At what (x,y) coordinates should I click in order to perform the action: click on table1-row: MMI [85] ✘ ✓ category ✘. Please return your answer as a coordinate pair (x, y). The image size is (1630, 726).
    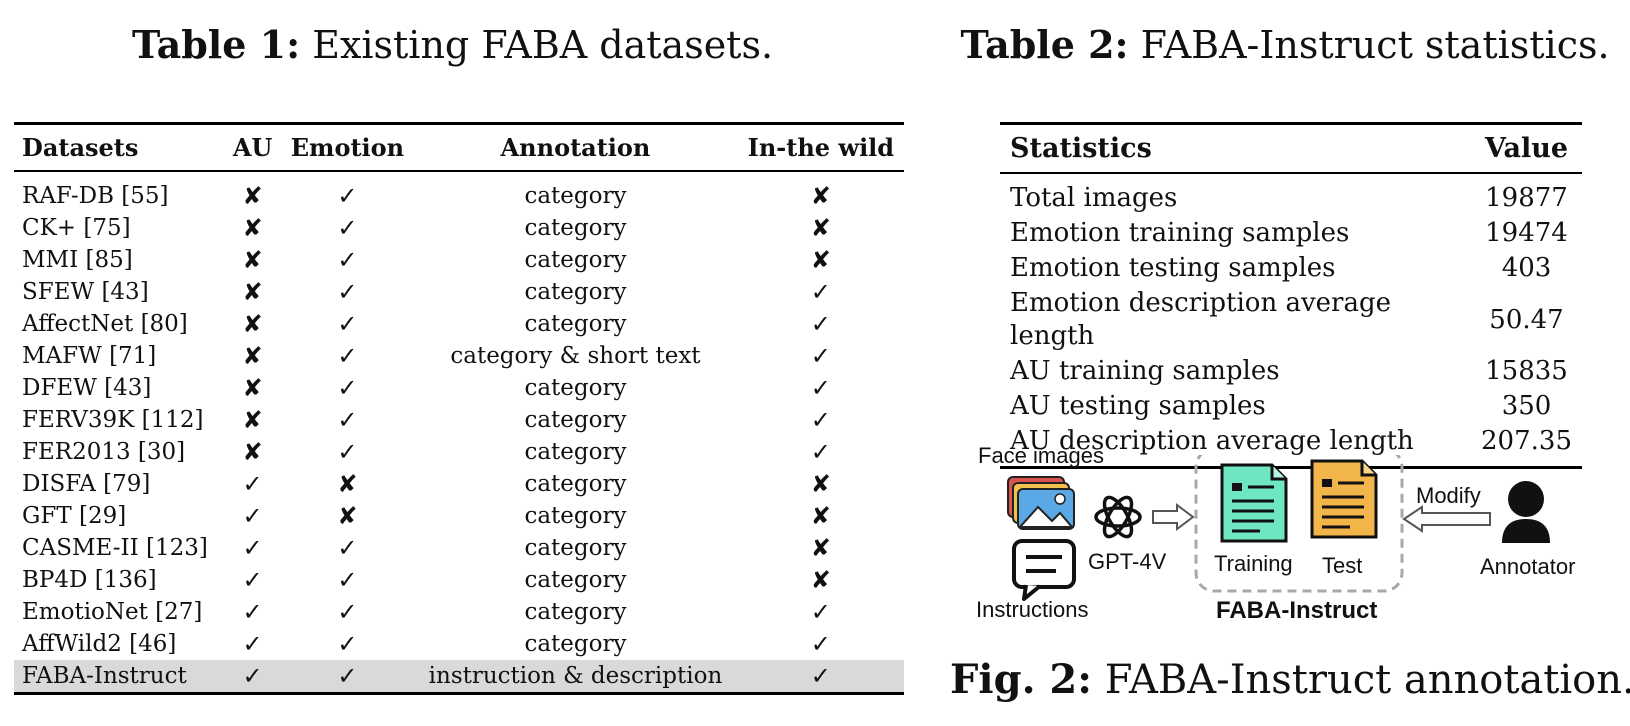
    Looking at the image, I should click on (459, 260).